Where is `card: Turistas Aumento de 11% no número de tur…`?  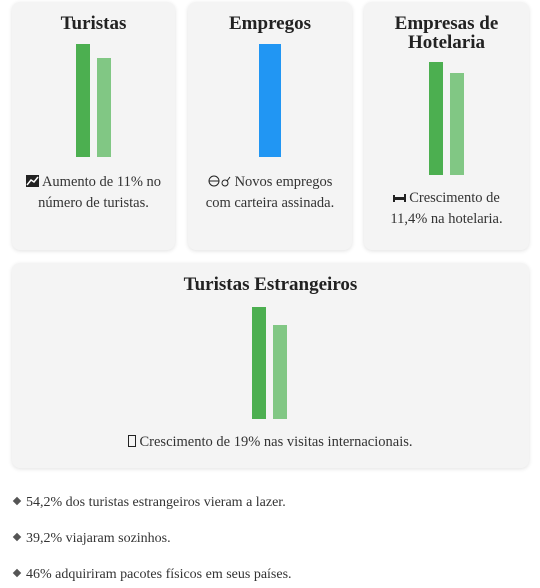 card: Turistas Aumento de 11% no número de tur… is located at coordinates (93, 126).